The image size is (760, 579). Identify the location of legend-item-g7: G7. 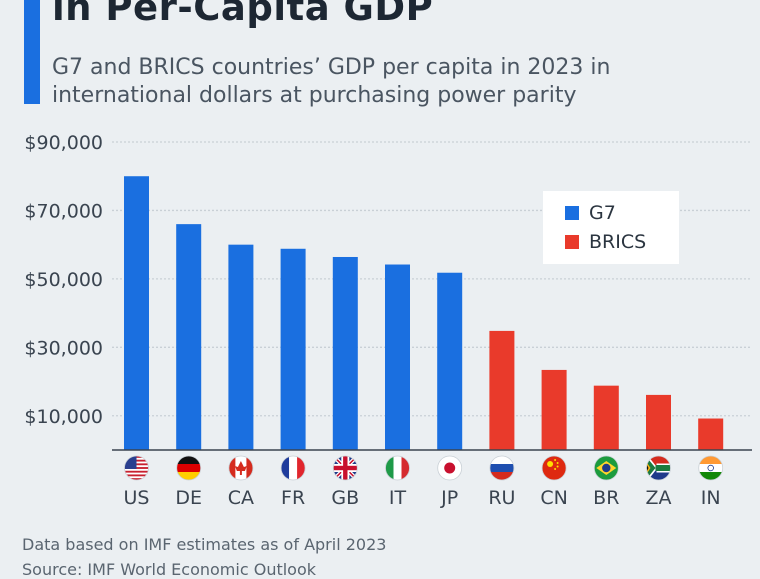
(590, 213).